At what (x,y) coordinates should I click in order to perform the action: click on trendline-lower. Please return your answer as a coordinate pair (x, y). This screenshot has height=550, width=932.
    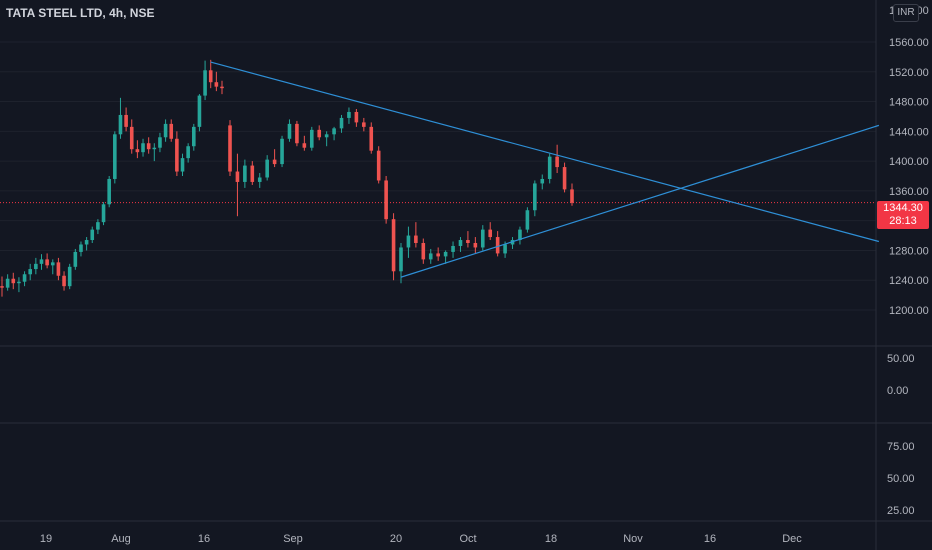
    Looking at the image, I should click on (640, 201).